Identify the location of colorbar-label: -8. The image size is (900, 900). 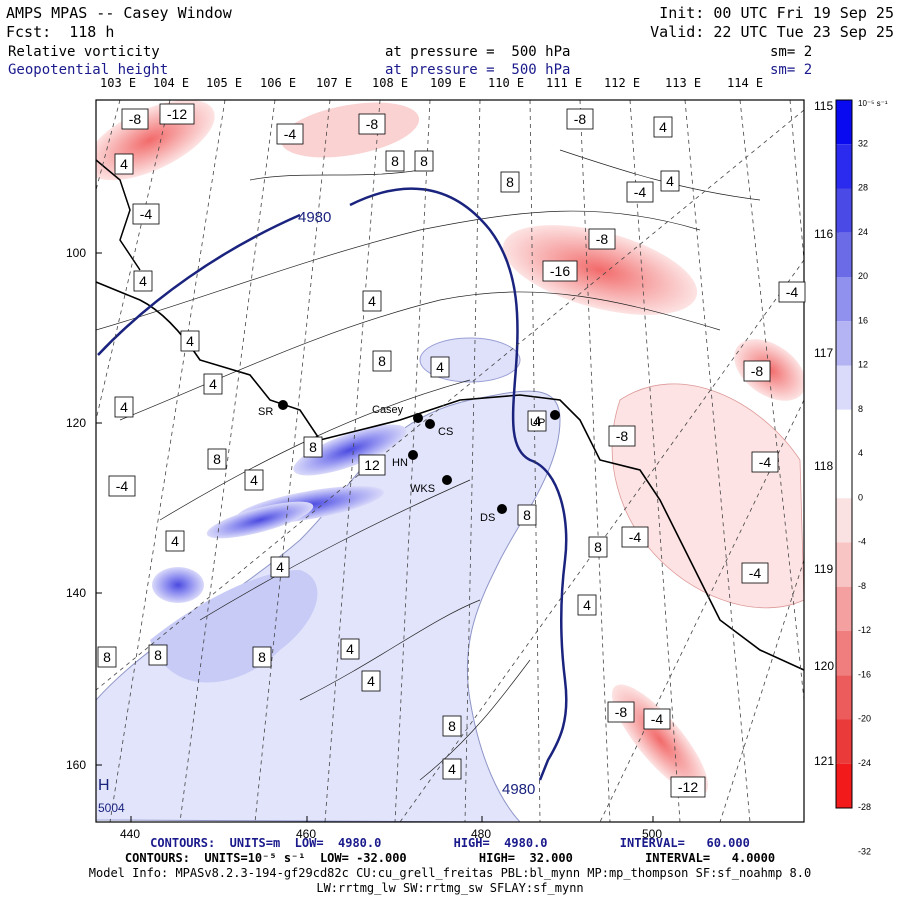
(862, 586).